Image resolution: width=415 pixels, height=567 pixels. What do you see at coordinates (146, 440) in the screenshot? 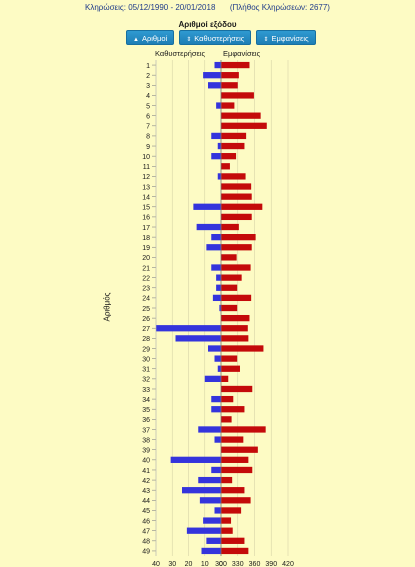
I see `category-label: 38` at bounding box center [146, 440].